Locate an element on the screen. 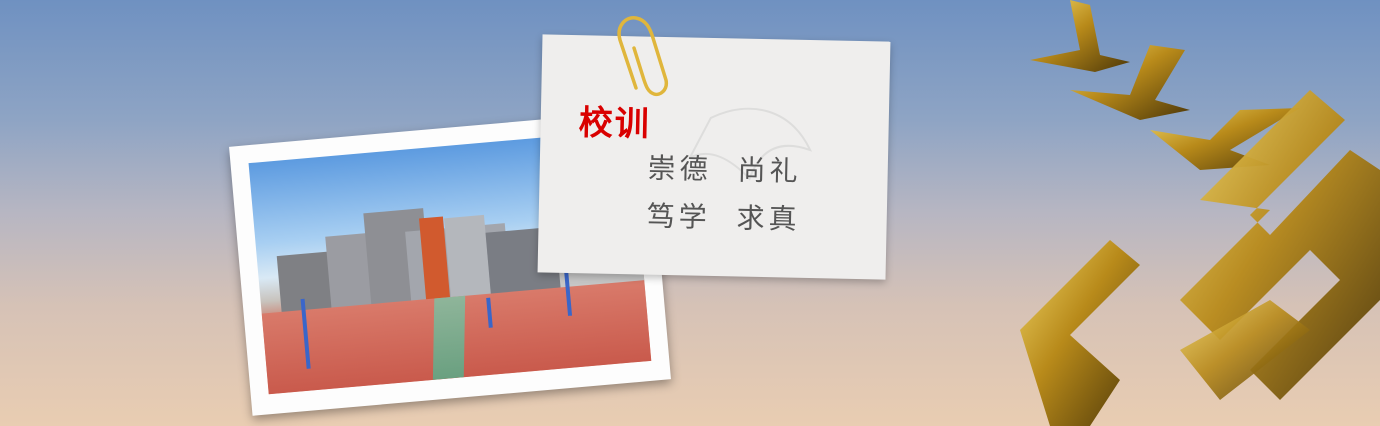 The width and height of the screenshot is (1380, 426). dove-watermark is located at coordinates (750, 144).